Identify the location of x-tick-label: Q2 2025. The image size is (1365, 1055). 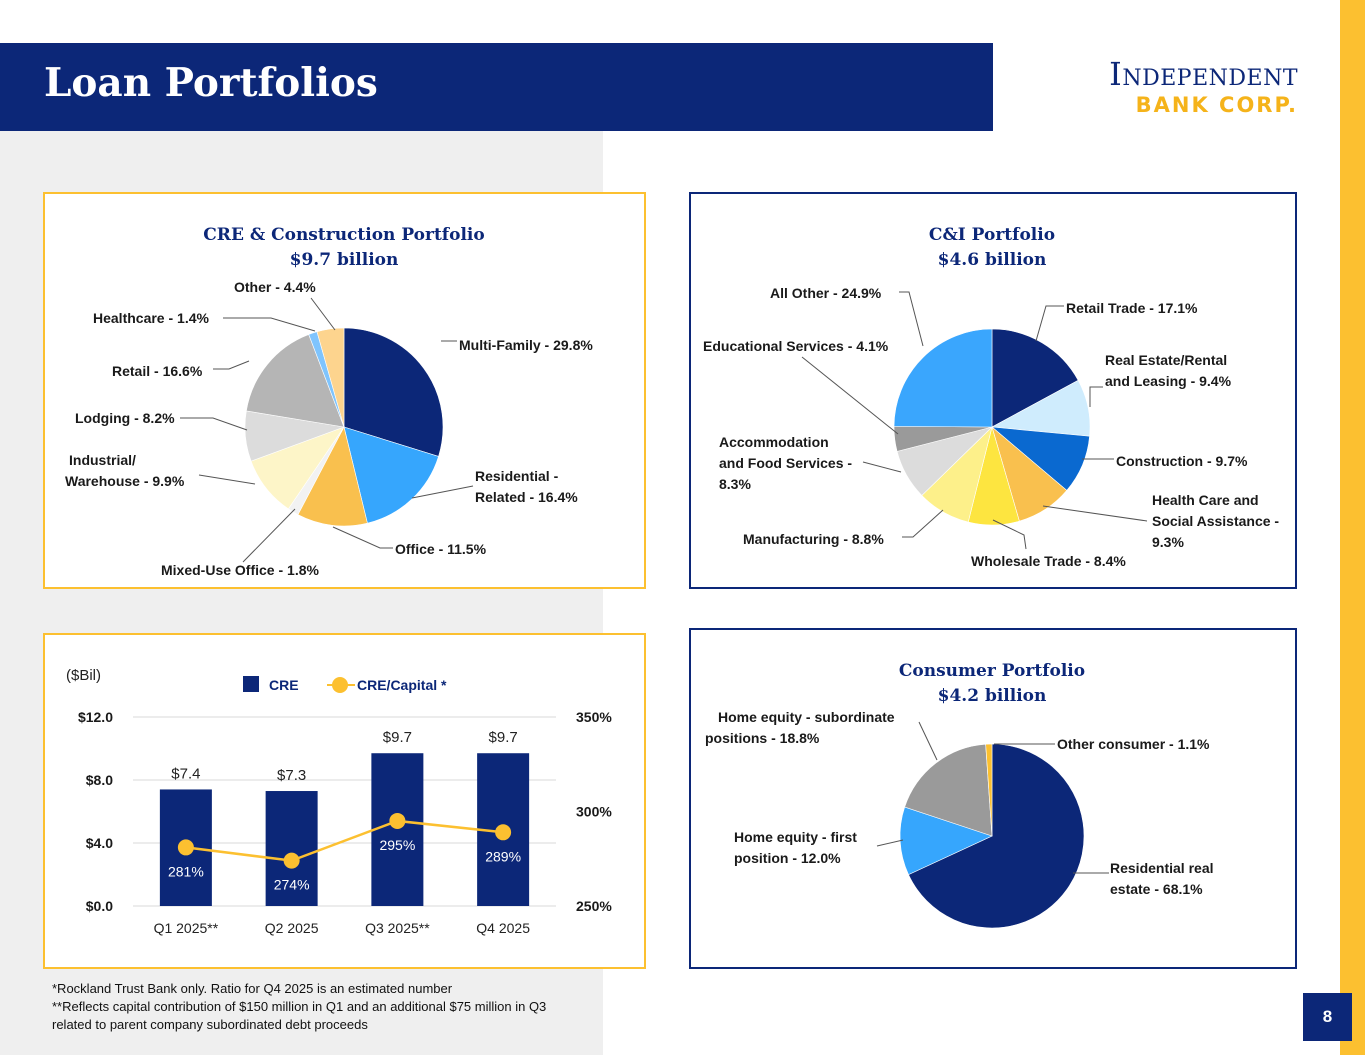
(292, 928).